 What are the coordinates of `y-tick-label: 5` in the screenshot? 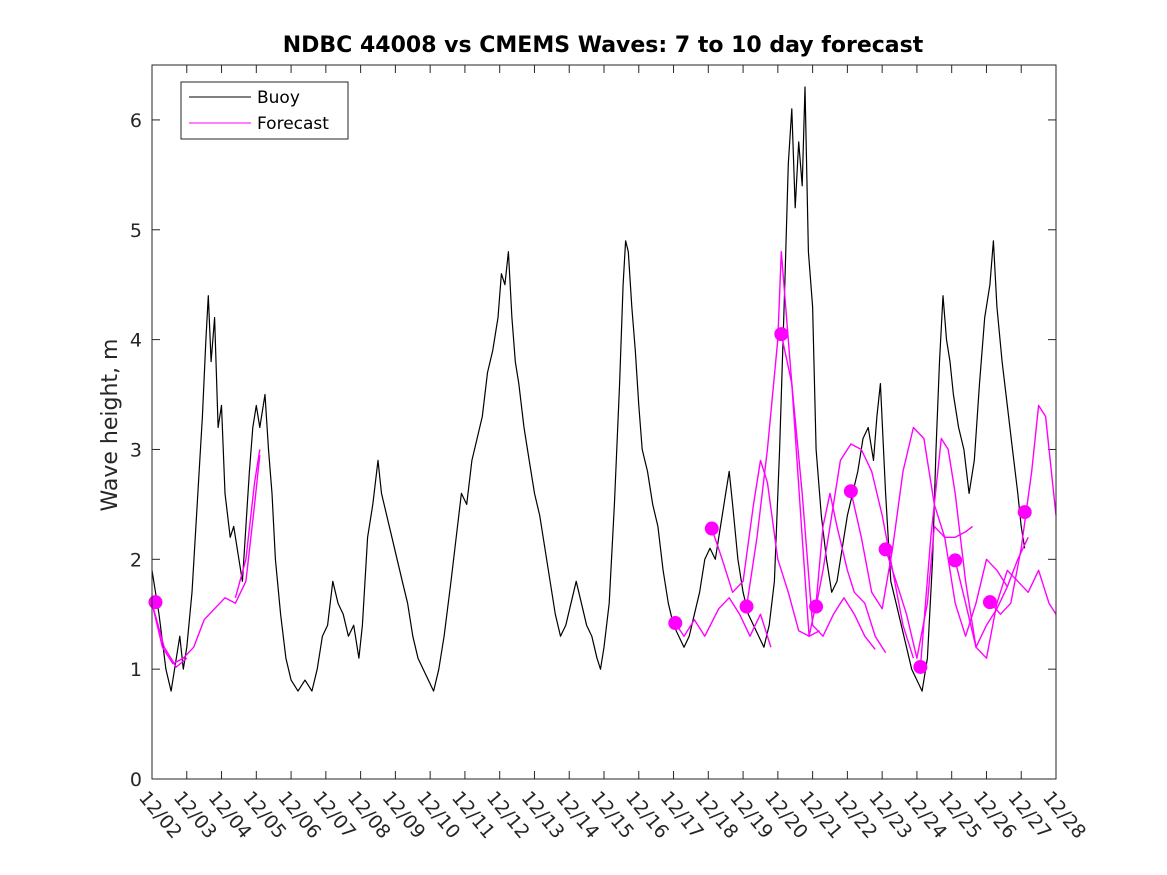 It's located at (136, 231).